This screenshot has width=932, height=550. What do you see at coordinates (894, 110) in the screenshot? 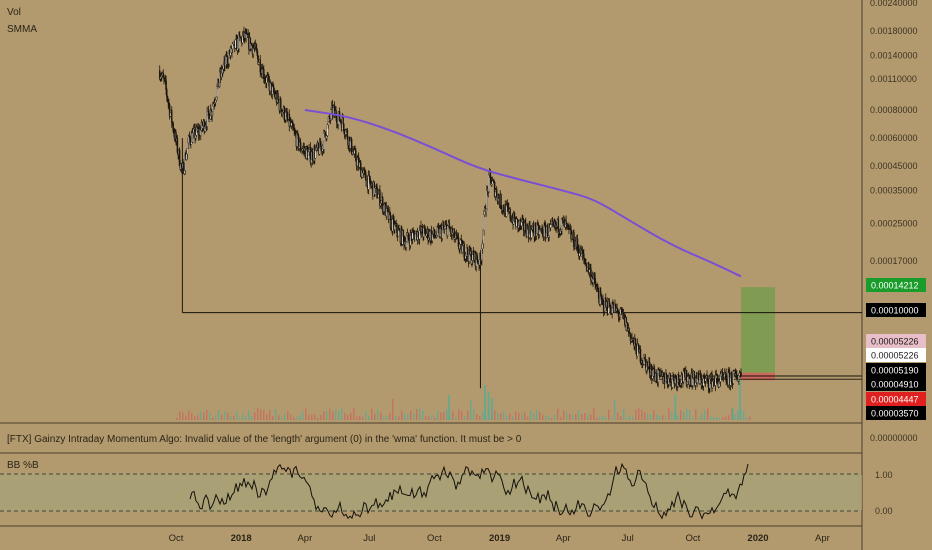
I see `price-tick-label: 0.00080000` at bounding box center [894, 110].